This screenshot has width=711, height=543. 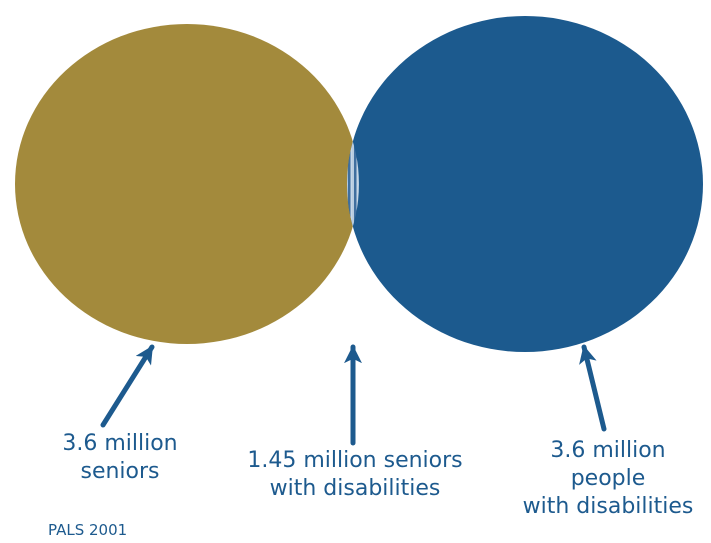 What do you see at coordinates (355, 460) in the screenshot?
I see `overlap-label-line: 1.45 million seniors` at bounding box center [355, 460].